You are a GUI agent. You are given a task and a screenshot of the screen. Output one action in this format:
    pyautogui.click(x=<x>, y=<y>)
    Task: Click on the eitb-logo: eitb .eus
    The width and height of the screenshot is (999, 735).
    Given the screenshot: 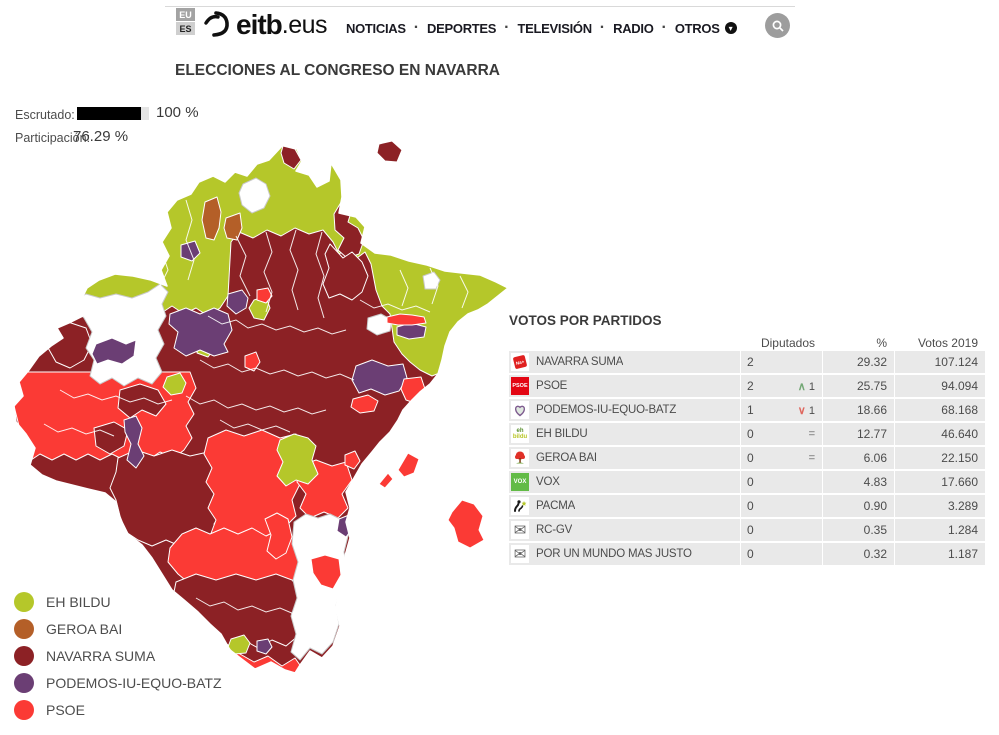 What is the action you would take?
    pyautogui.click(x=265, y=24)
    